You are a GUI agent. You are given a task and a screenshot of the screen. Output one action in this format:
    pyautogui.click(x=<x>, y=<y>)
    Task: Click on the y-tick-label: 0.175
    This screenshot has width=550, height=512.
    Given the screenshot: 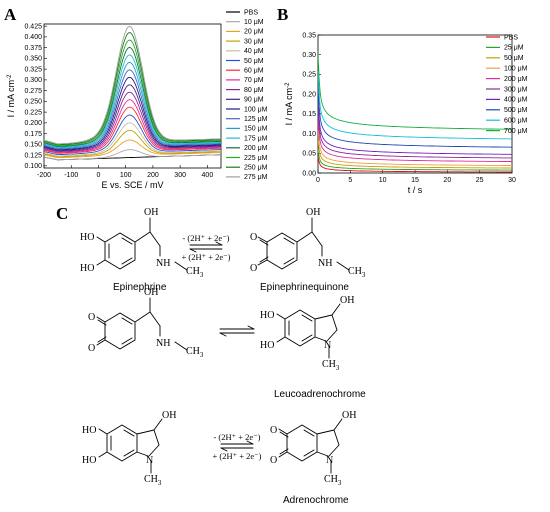 What is the action you would take?
    pyautogui.click(x=33, y=134)
    